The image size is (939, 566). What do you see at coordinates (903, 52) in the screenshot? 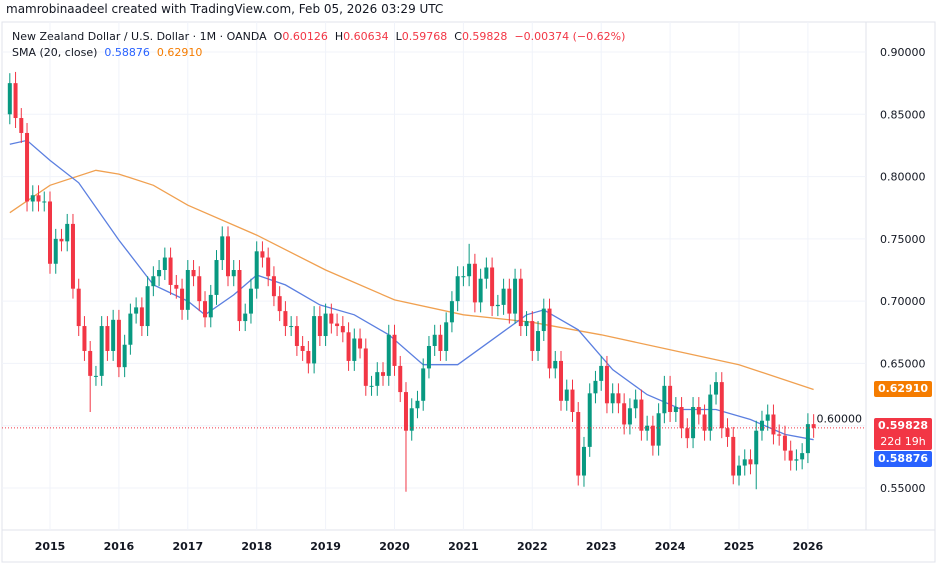
I see `price-tick-label: 0.90000` at bounding box center [903, 52].